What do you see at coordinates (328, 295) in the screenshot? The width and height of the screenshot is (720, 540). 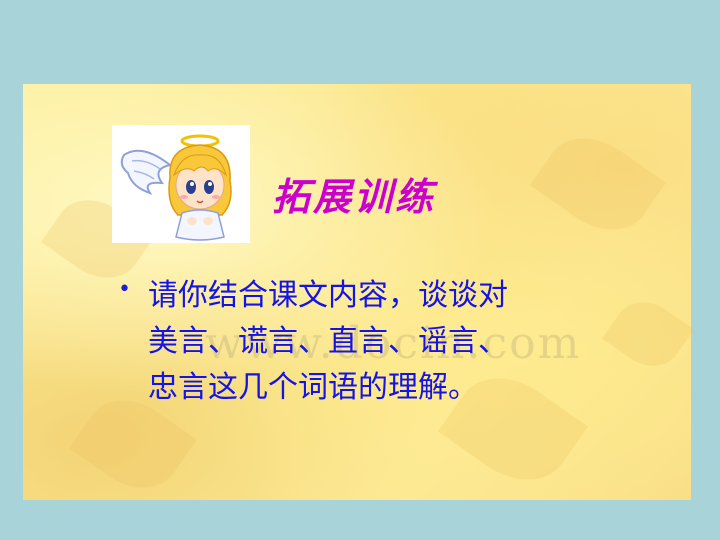 I see `bullet-line: 请你结合课文内容，谈谈对` at bounding box center [328, 295].